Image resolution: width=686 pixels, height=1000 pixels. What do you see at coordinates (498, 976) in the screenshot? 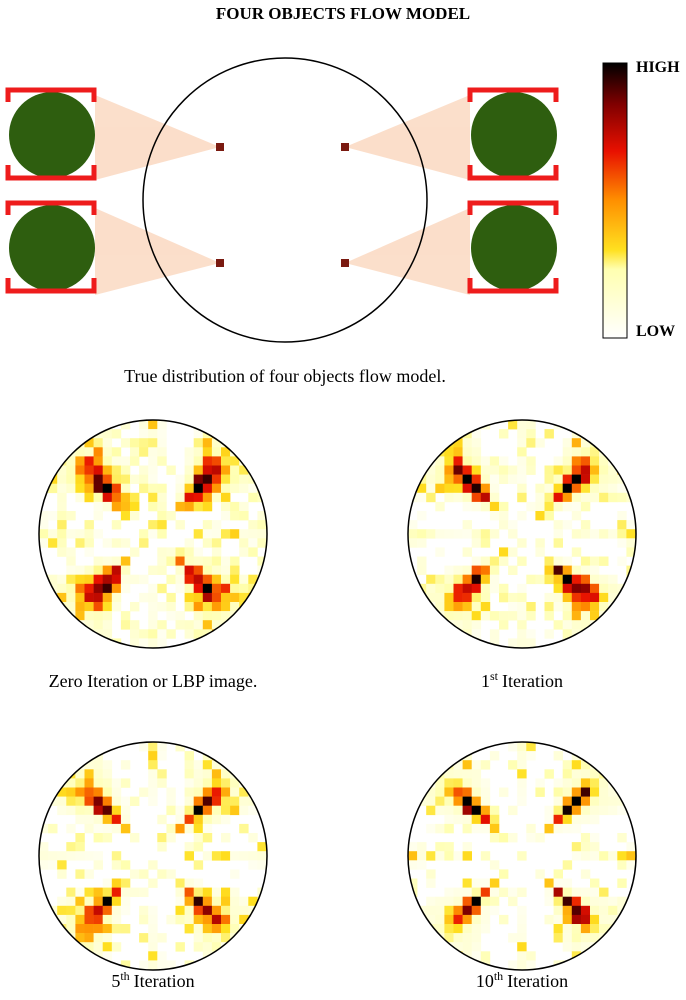
I see `caption-sup: th` at bounding box center [498, 976].